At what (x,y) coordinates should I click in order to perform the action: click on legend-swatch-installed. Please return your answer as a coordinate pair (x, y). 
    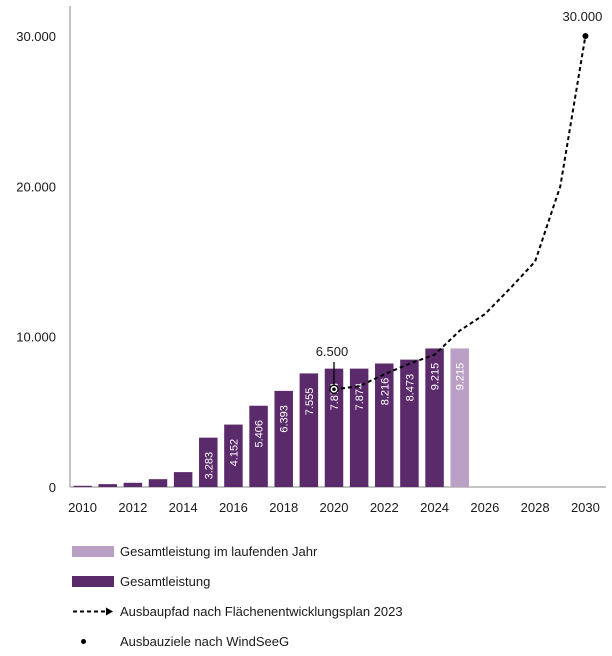
    Looking at the image, I should click on (93, 581).